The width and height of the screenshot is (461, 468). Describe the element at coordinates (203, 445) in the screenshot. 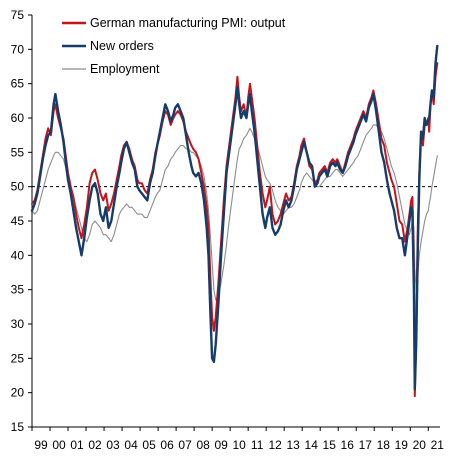

I see `x-tick-label: 08` at that location.